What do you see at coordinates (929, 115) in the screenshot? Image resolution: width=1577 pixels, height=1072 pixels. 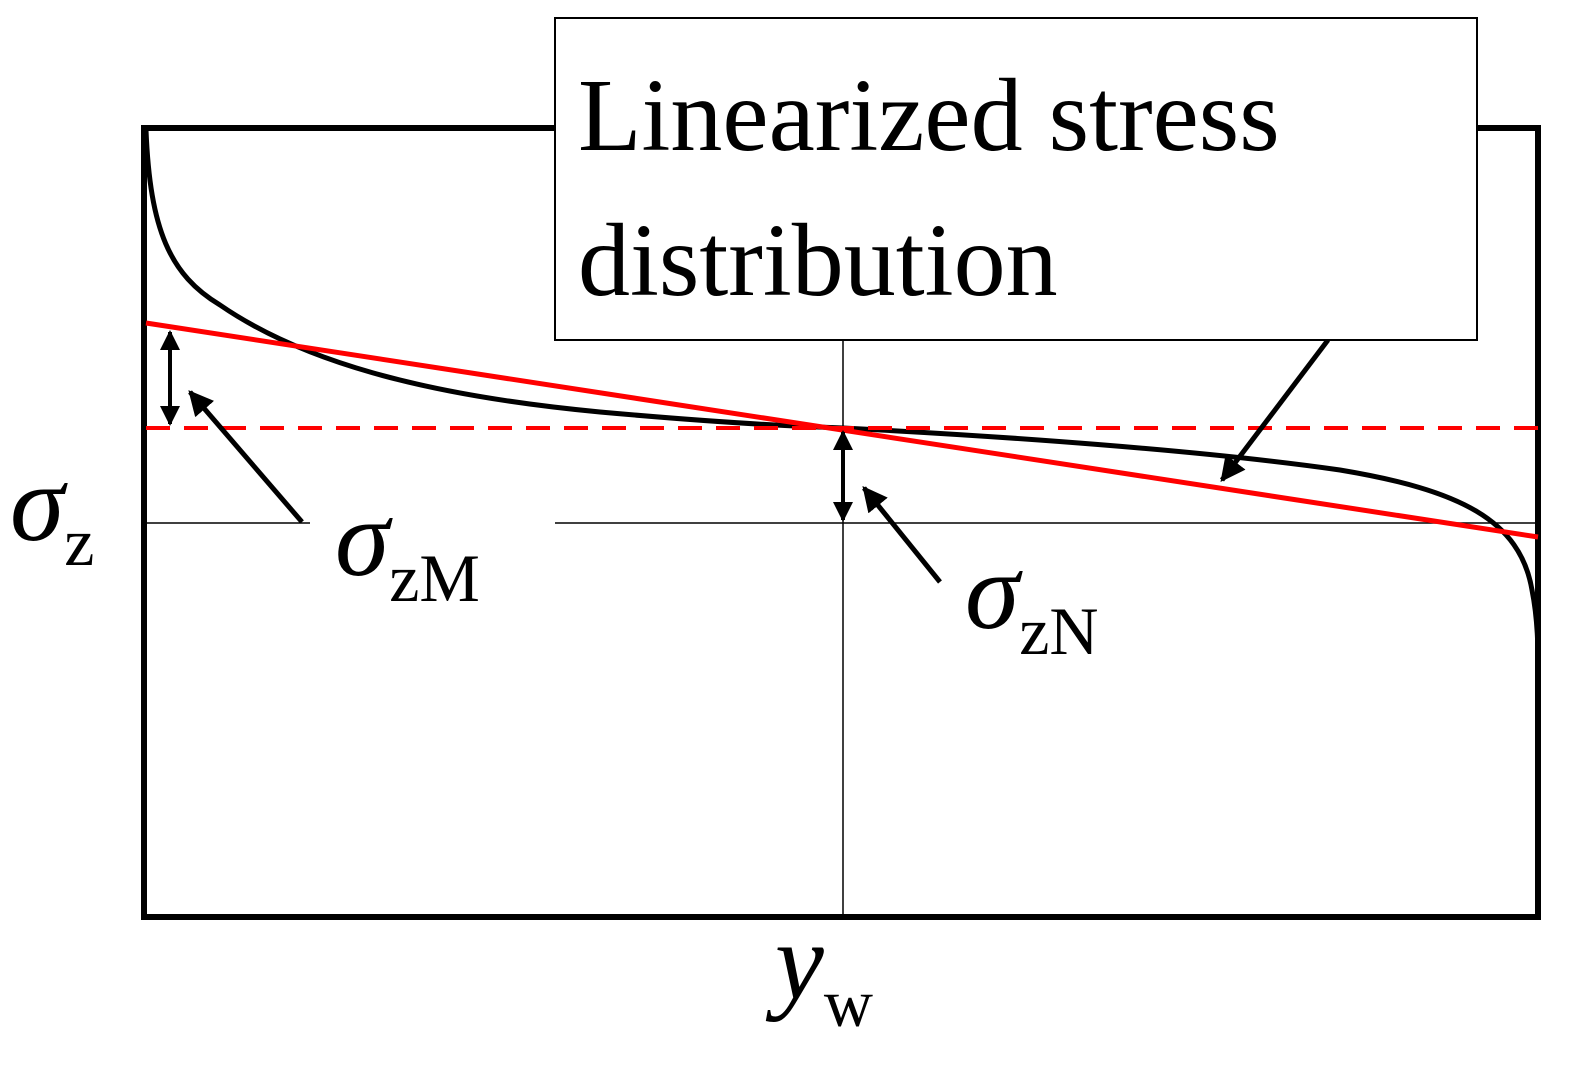 I see `annotation-text: Linearized stress` at bounding box center [929, 115].